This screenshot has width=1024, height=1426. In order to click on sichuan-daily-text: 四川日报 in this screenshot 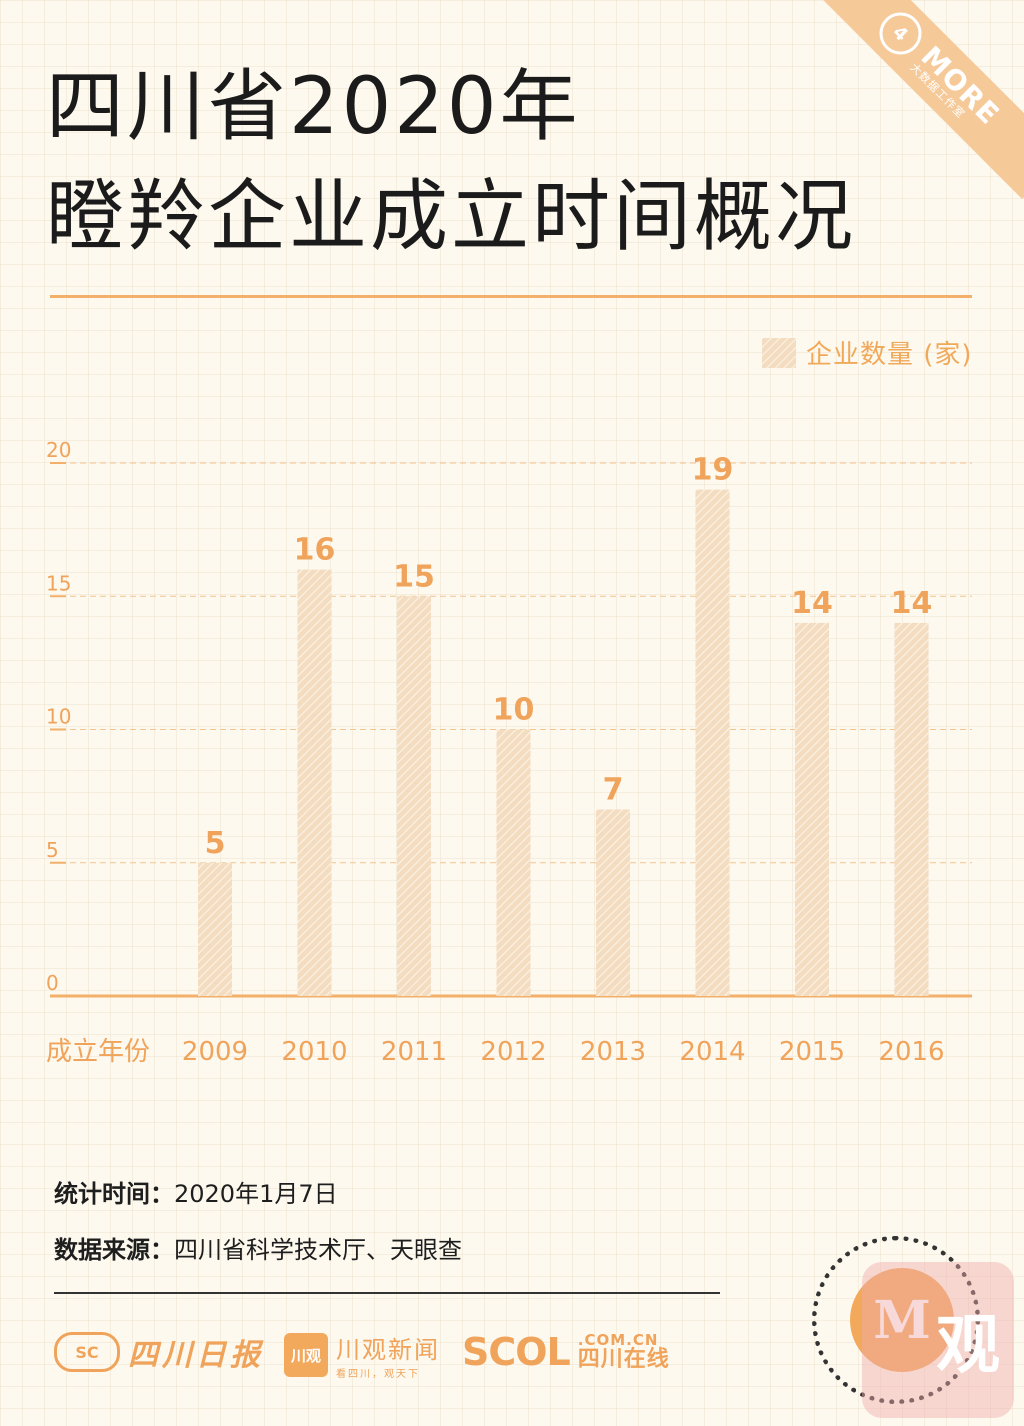, I will do `click(196, 1355)`.